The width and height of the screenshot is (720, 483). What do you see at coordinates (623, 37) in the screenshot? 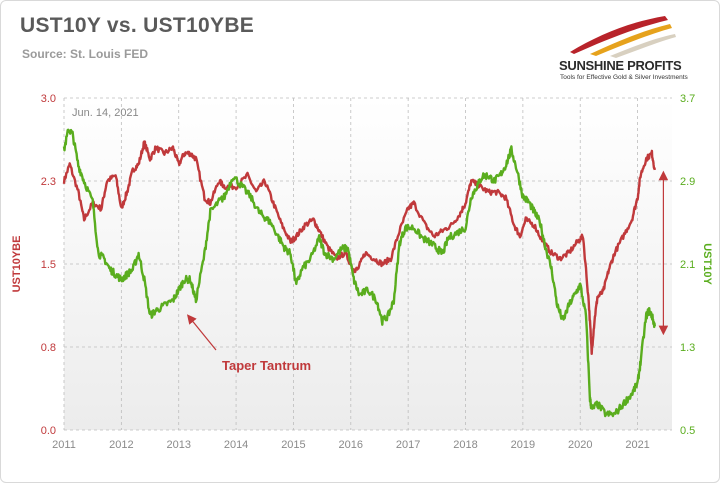
I see `logo-swoosh-icon` at bounding box center [623, 37].